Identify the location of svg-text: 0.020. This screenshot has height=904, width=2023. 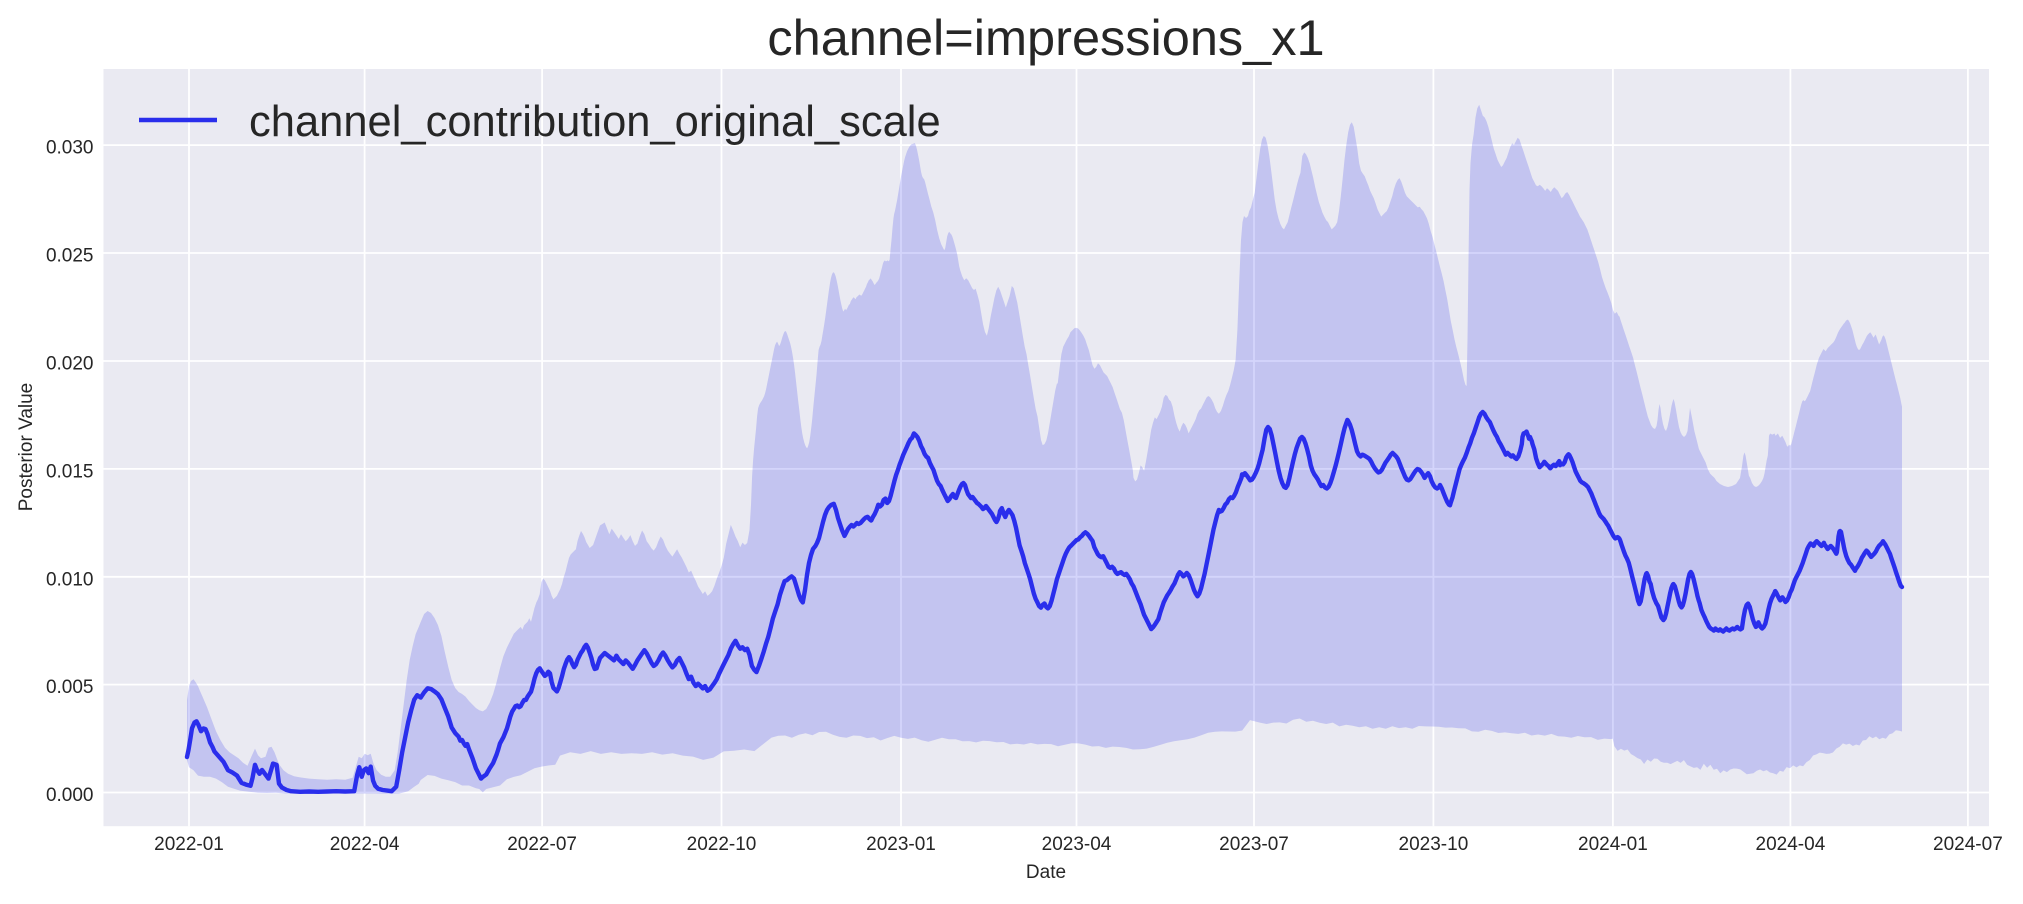
(70, 364).